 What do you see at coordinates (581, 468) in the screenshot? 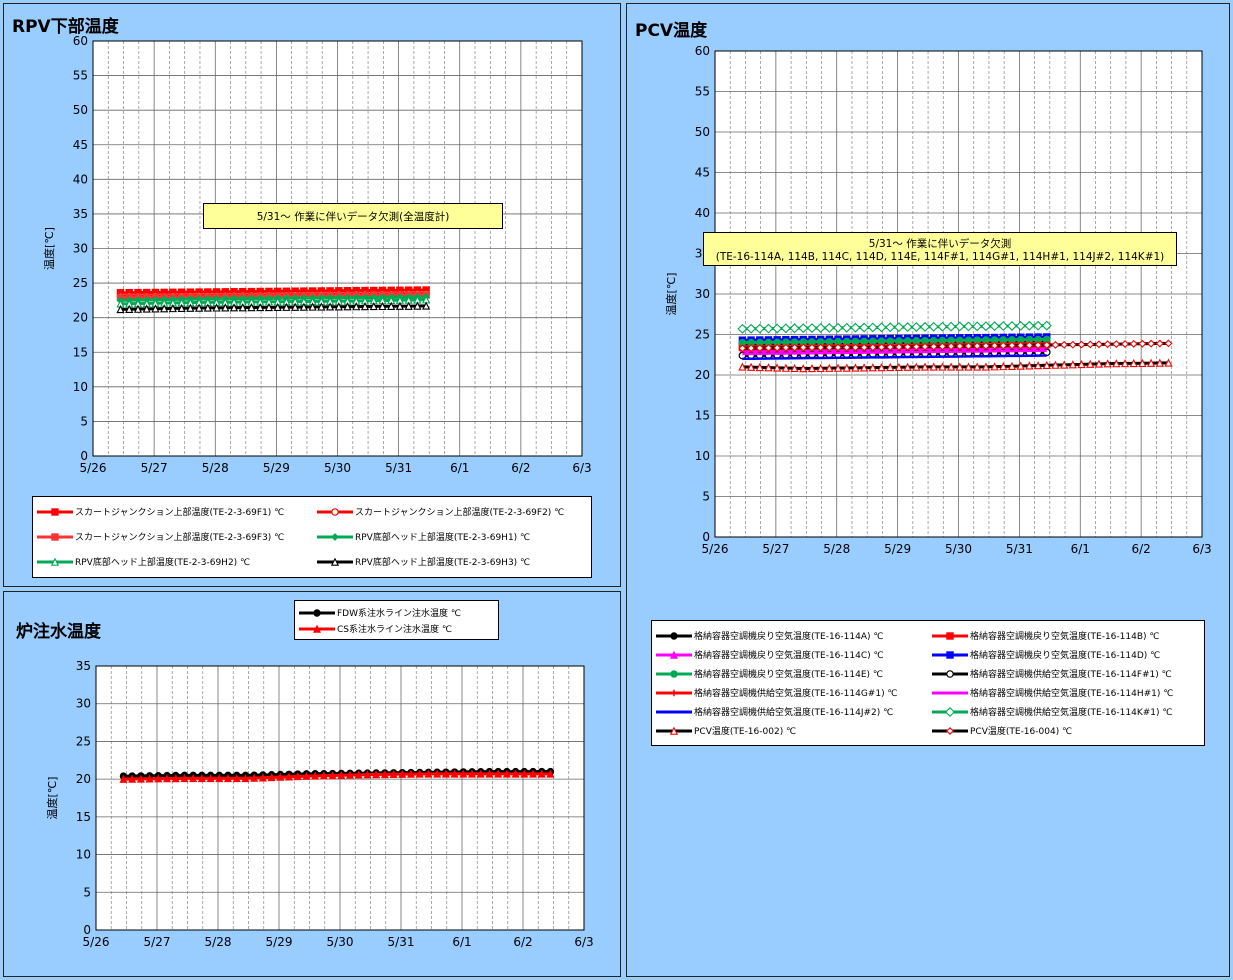
I see `x-tick-label: 6/3` at bounding box center [581, 468].